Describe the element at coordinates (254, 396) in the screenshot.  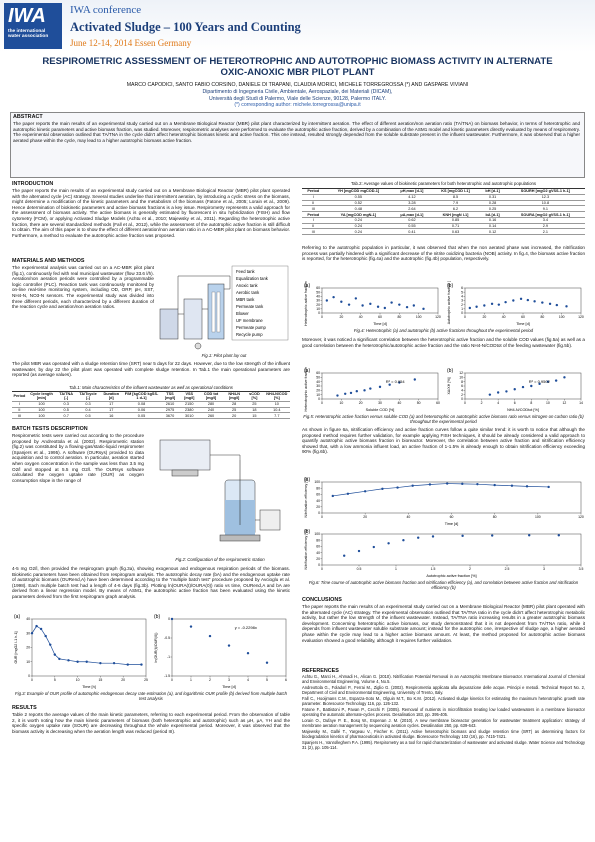
I see `table-header-cell: sCOD [%]` at that location.